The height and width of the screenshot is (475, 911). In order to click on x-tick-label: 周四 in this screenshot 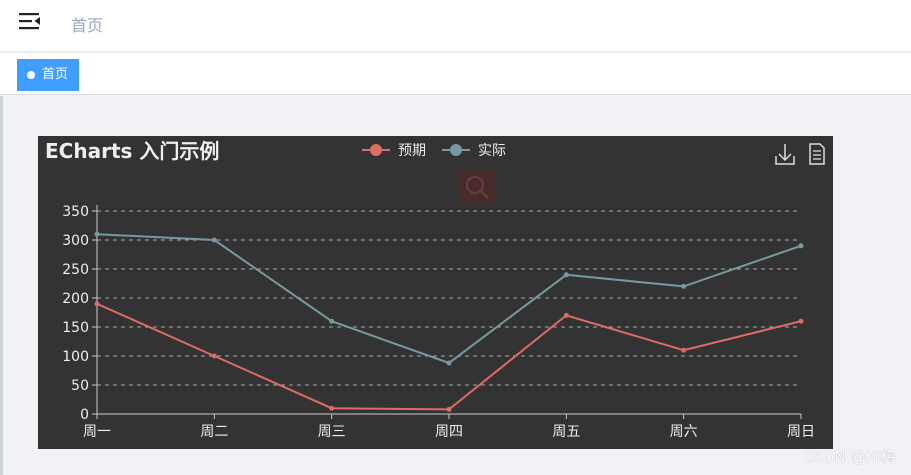, I will do `click(449, 432)`.